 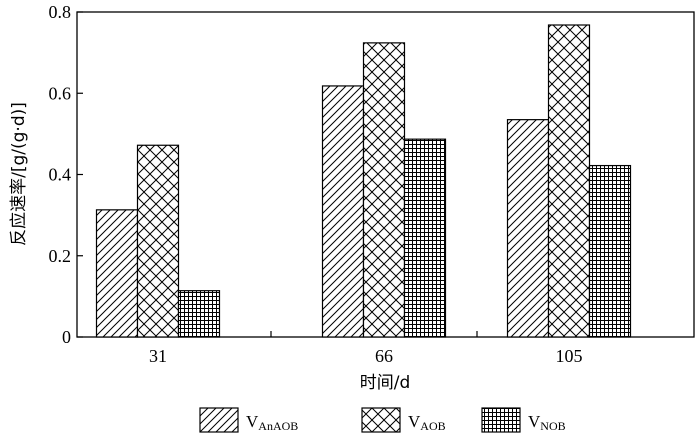 I want to click on y-tick-label: 0.2, so click(x=60, y=256).